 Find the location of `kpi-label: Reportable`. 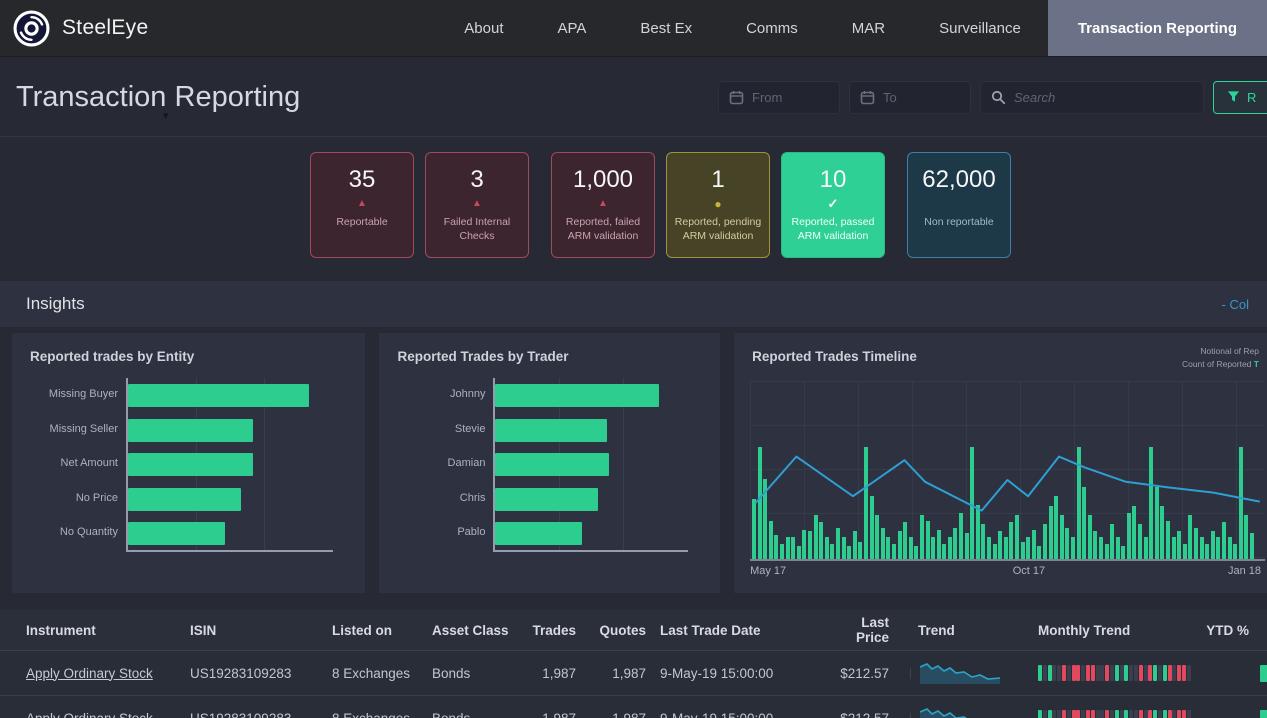

kpi-label: Reportable is located at coordinates (362, 222).